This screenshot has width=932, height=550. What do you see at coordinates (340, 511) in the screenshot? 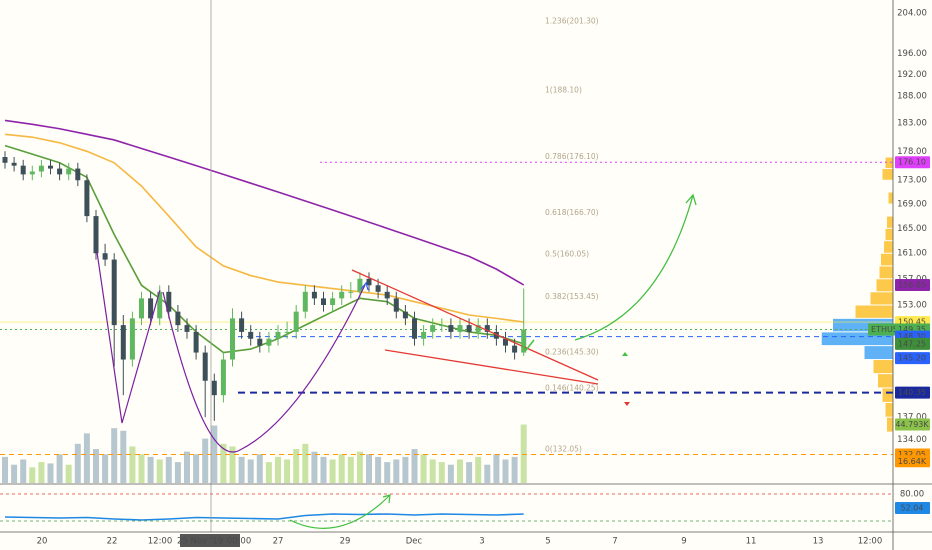
I see `osc-arrow` at bounding box center [340, 511].